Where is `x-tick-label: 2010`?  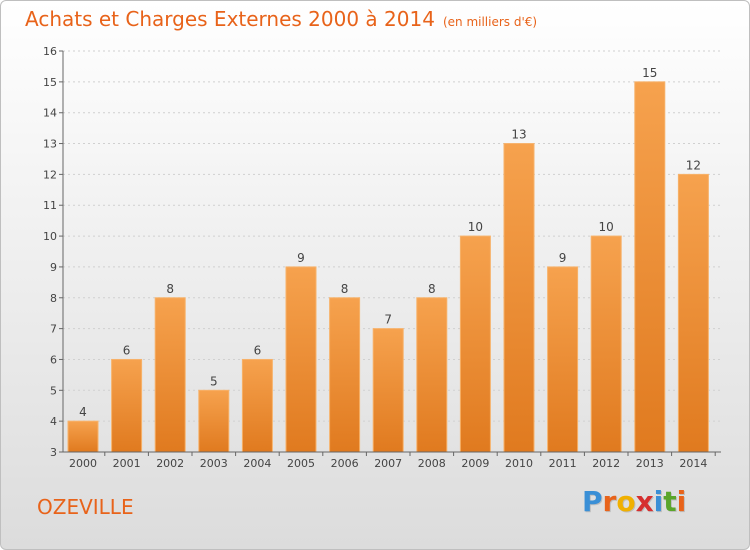 x-tick-label: 2010 is located at coordinates (519, 463).